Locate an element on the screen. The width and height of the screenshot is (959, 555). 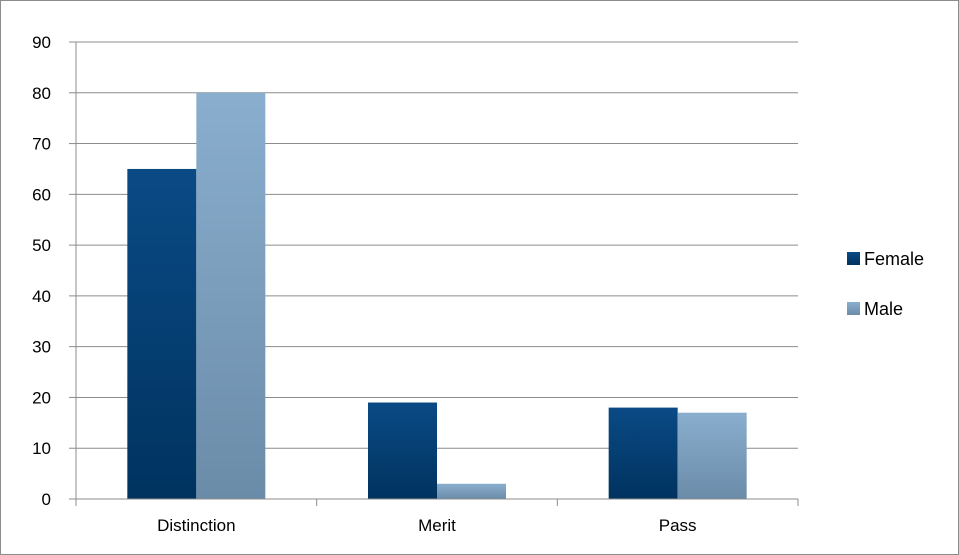
y-tick-label: 30 is located at coordinates (41, 347).